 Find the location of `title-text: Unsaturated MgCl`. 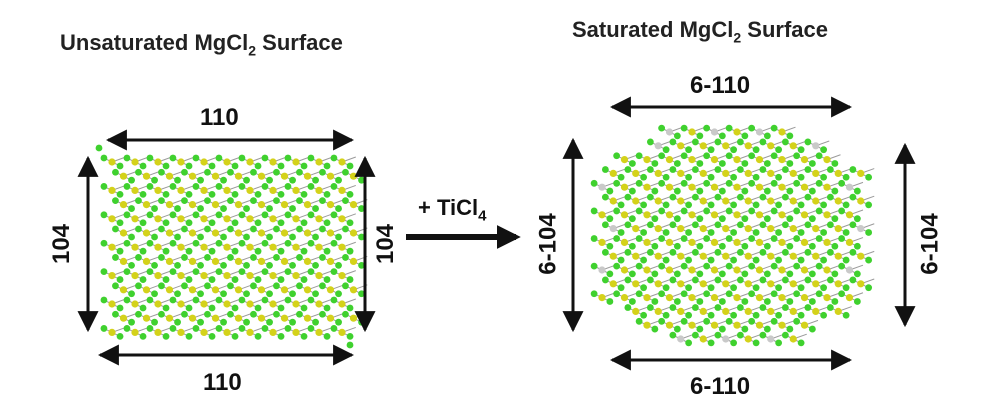

title-text: Unsaturated MgCl is located at coordinates (154, 42).